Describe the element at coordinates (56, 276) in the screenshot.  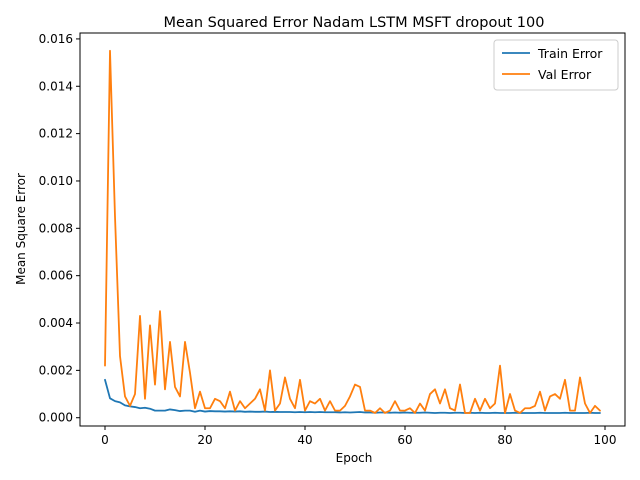
I see `y-tick-label: 0.006` at that location.